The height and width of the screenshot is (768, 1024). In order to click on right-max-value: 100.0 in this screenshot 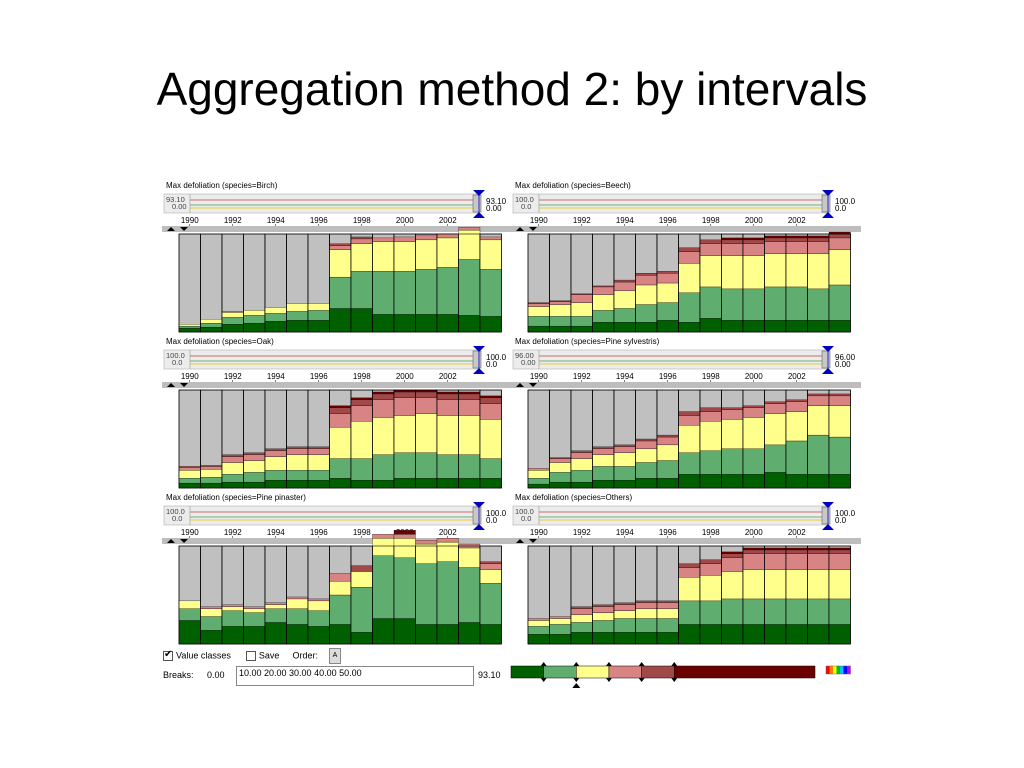, I will do `click(496, 513)`.